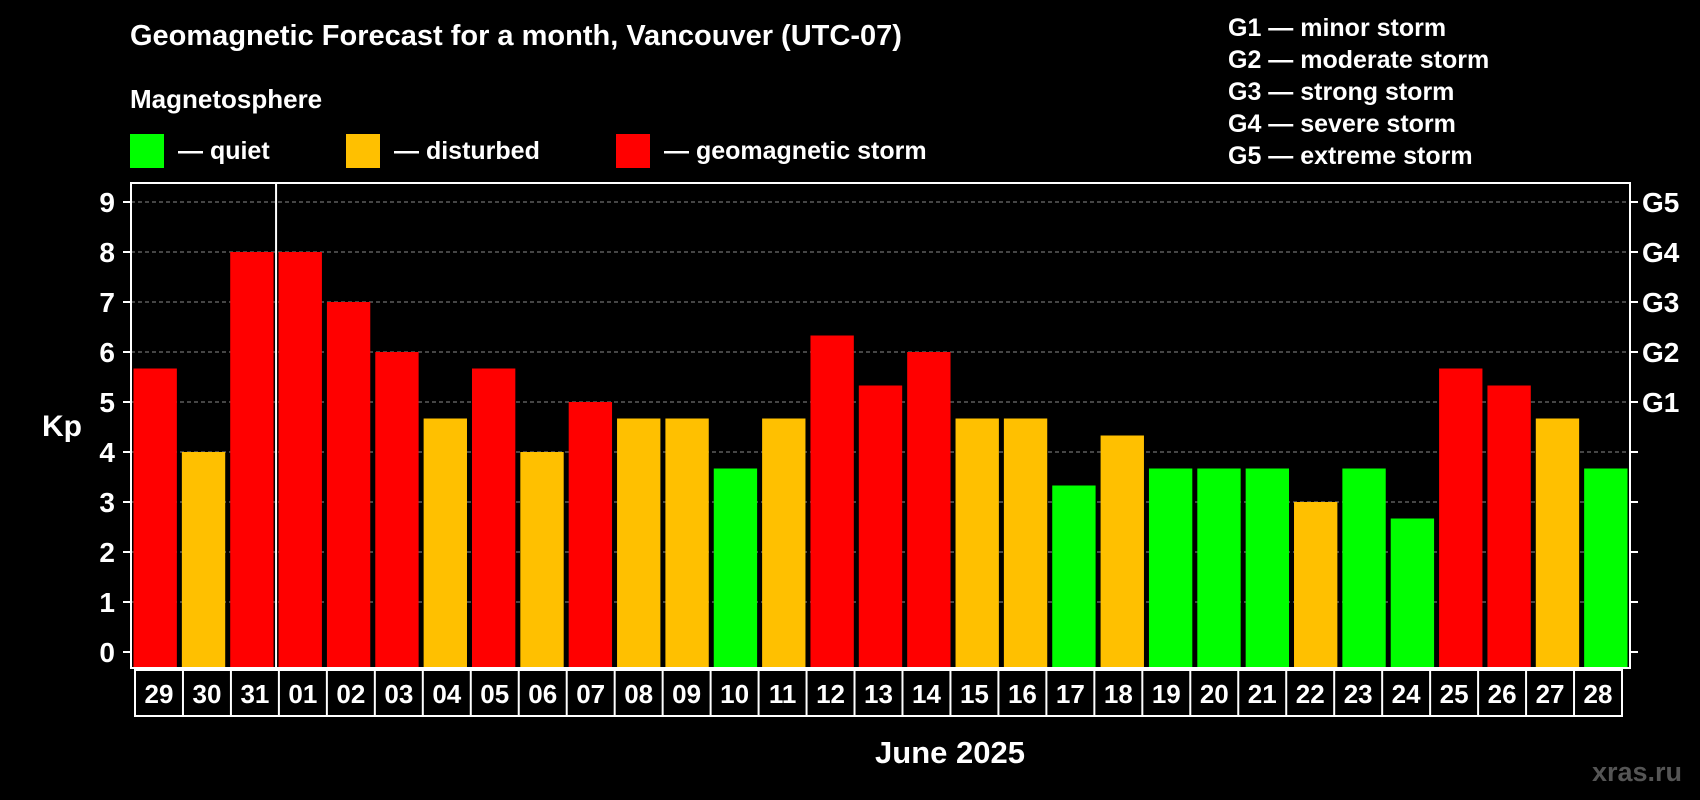 Image resolution: width=1700 pixels, height=800 pixels. What do you see at coordinates (107, 602) in the screenshot?
I see `y-tick-label: 1` at bounding box center [107, 602].